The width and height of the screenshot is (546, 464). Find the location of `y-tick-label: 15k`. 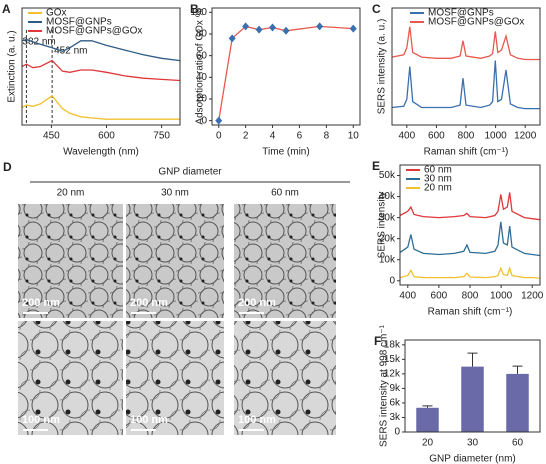

y-tick-label: 15k is located at coordinates (392, 359).